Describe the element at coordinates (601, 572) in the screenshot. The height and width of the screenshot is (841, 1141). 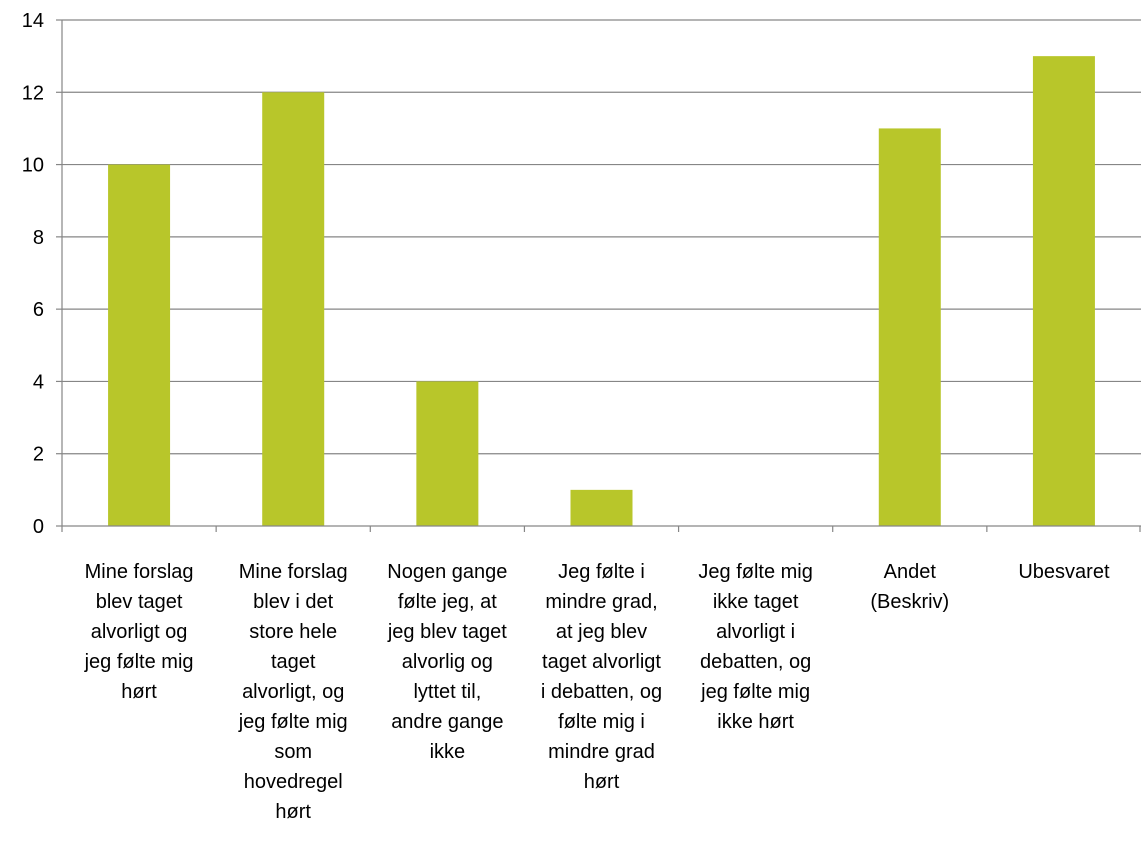
I see `x-tick-label-line: Jeg følte i` at that location.